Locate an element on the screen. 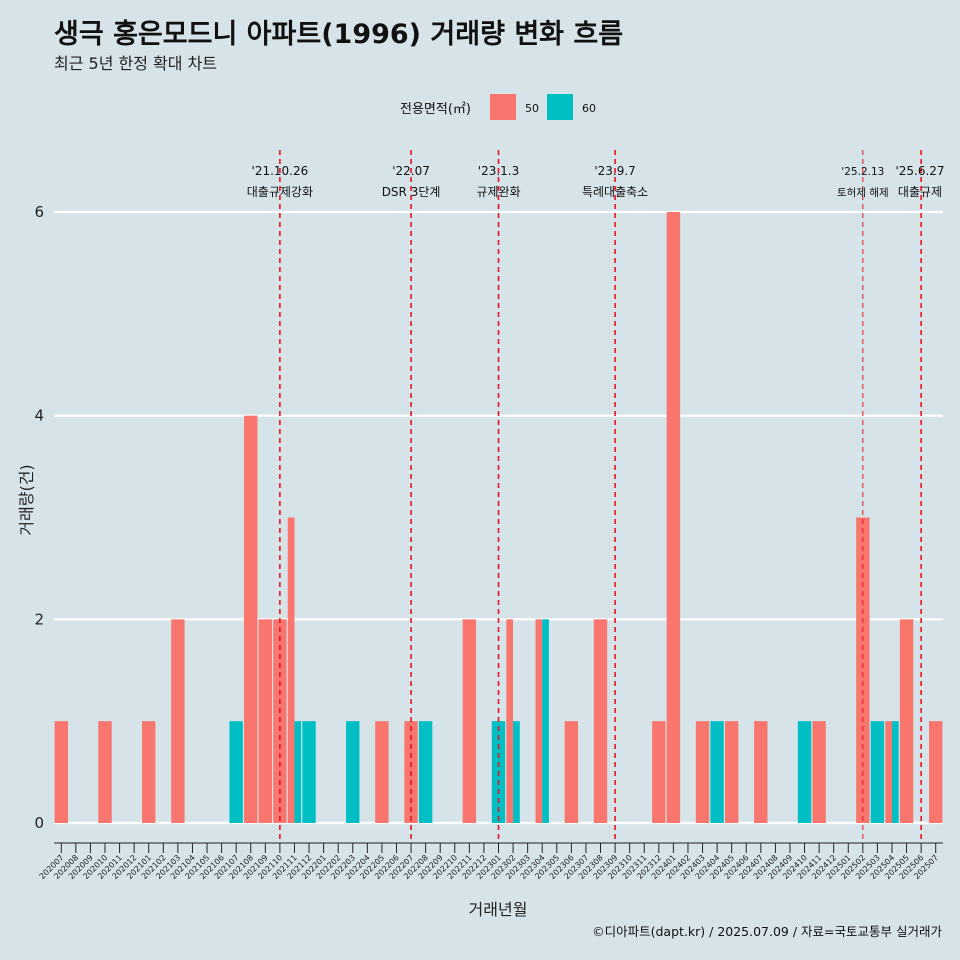 The image size is (960, 960). y-tick-label: 6 is located at coordinates (39, 212).